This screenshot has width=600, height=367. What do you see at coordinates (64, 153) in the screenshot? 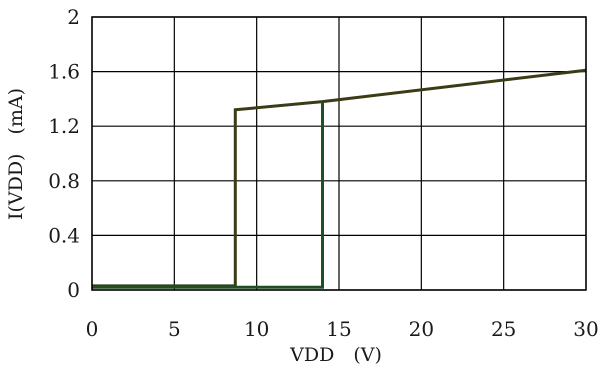
I see `y-tick-labels: 0 0.4 0.8 1.2 1.6 2` at bounding box center [64, 153].